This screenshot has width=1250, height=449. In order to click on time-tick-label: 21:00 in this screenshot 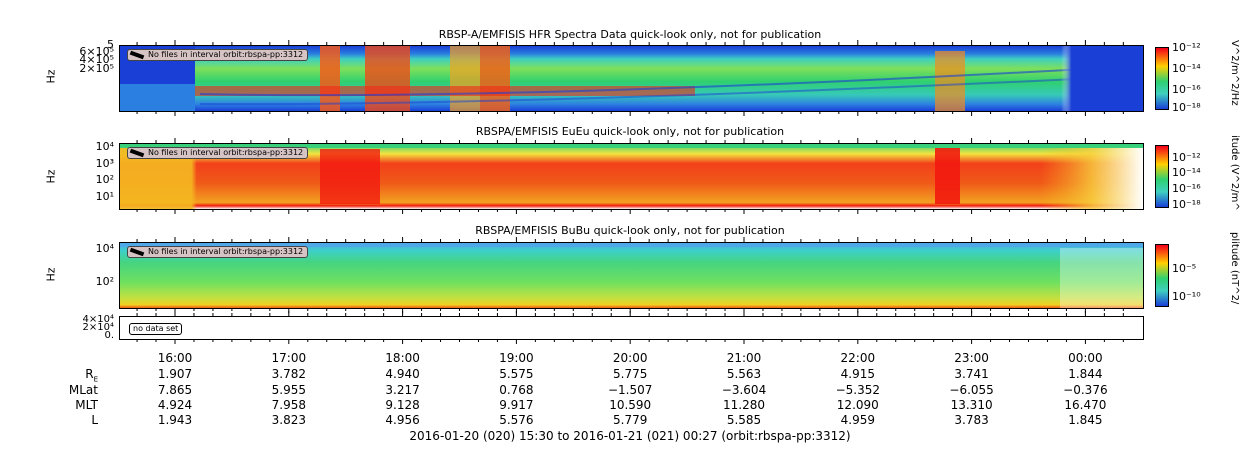, I will do `click(744, 358)`.